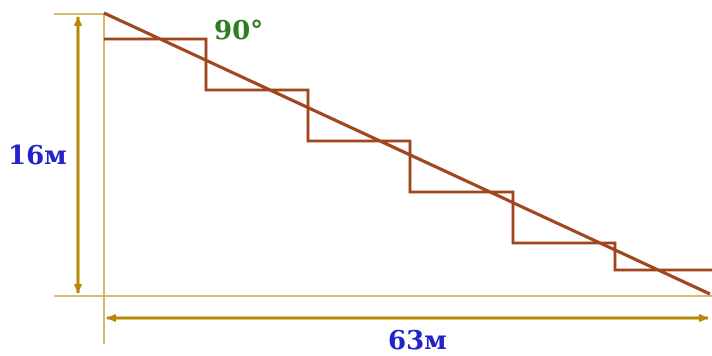 The height and width of the screenshot is (356, 712). What do you see at coordinates (417, 341) in the screenshot?
I see `width-label: 63м` at bounding box center [417, 341].